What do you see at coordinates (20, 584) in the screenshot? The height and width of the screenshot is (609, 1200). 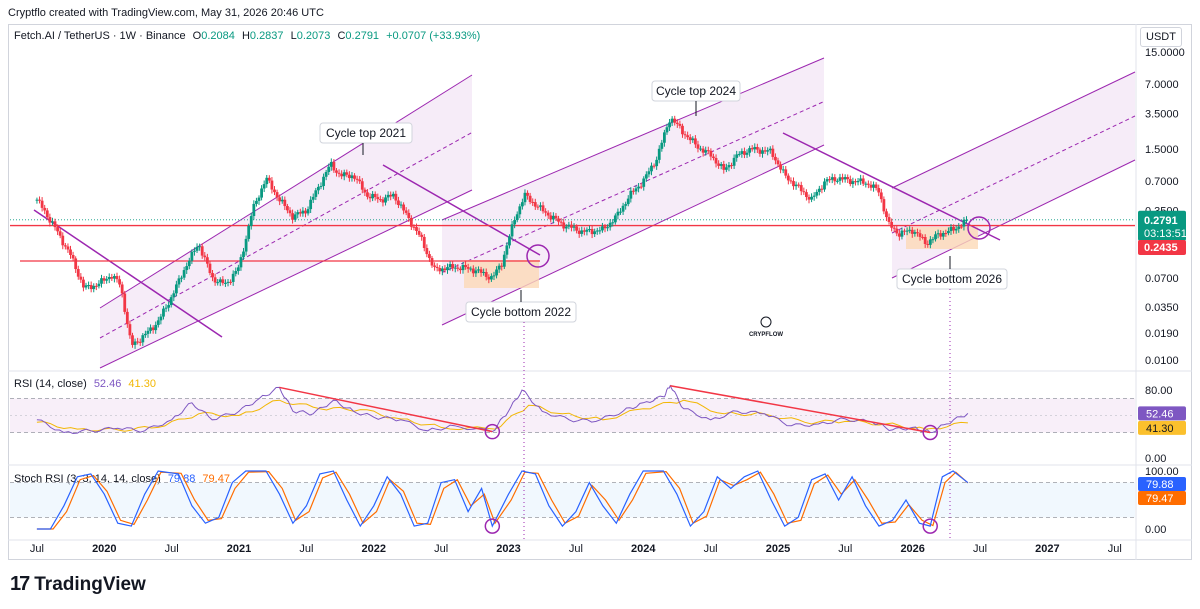 I see `tradingview-mark-icon: 17` at bounding box center [20, 584].